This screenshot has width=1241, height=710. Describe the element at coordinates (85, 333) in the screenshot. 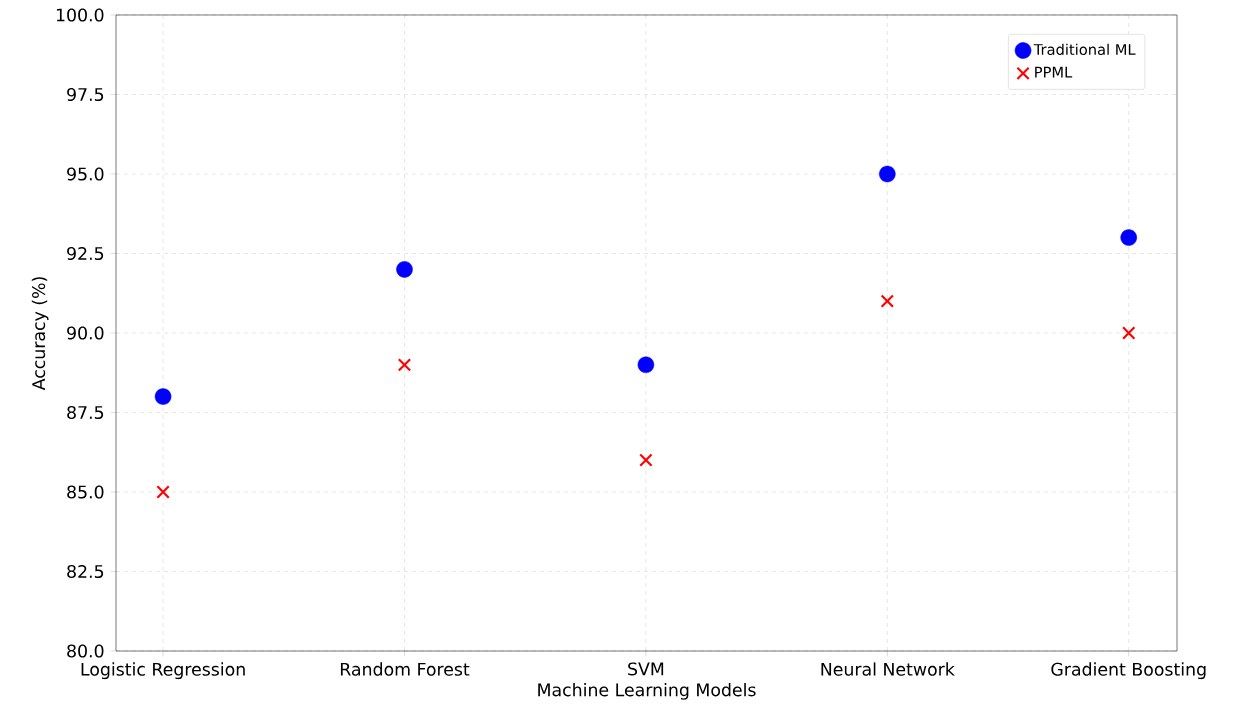

I see `y-tick-label: 90.0` at that location.